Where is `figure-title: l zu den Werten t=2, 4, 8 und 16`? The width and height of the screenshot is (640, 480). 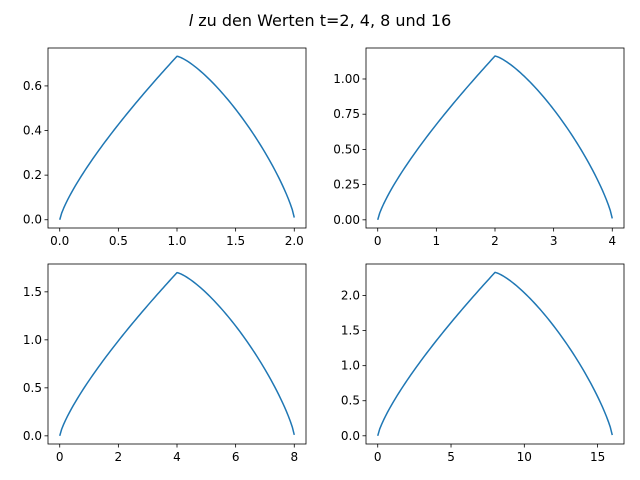 figure-title: l zu den Werten t=2, 4, 8 und 16 is located at coordinates (320, 20).